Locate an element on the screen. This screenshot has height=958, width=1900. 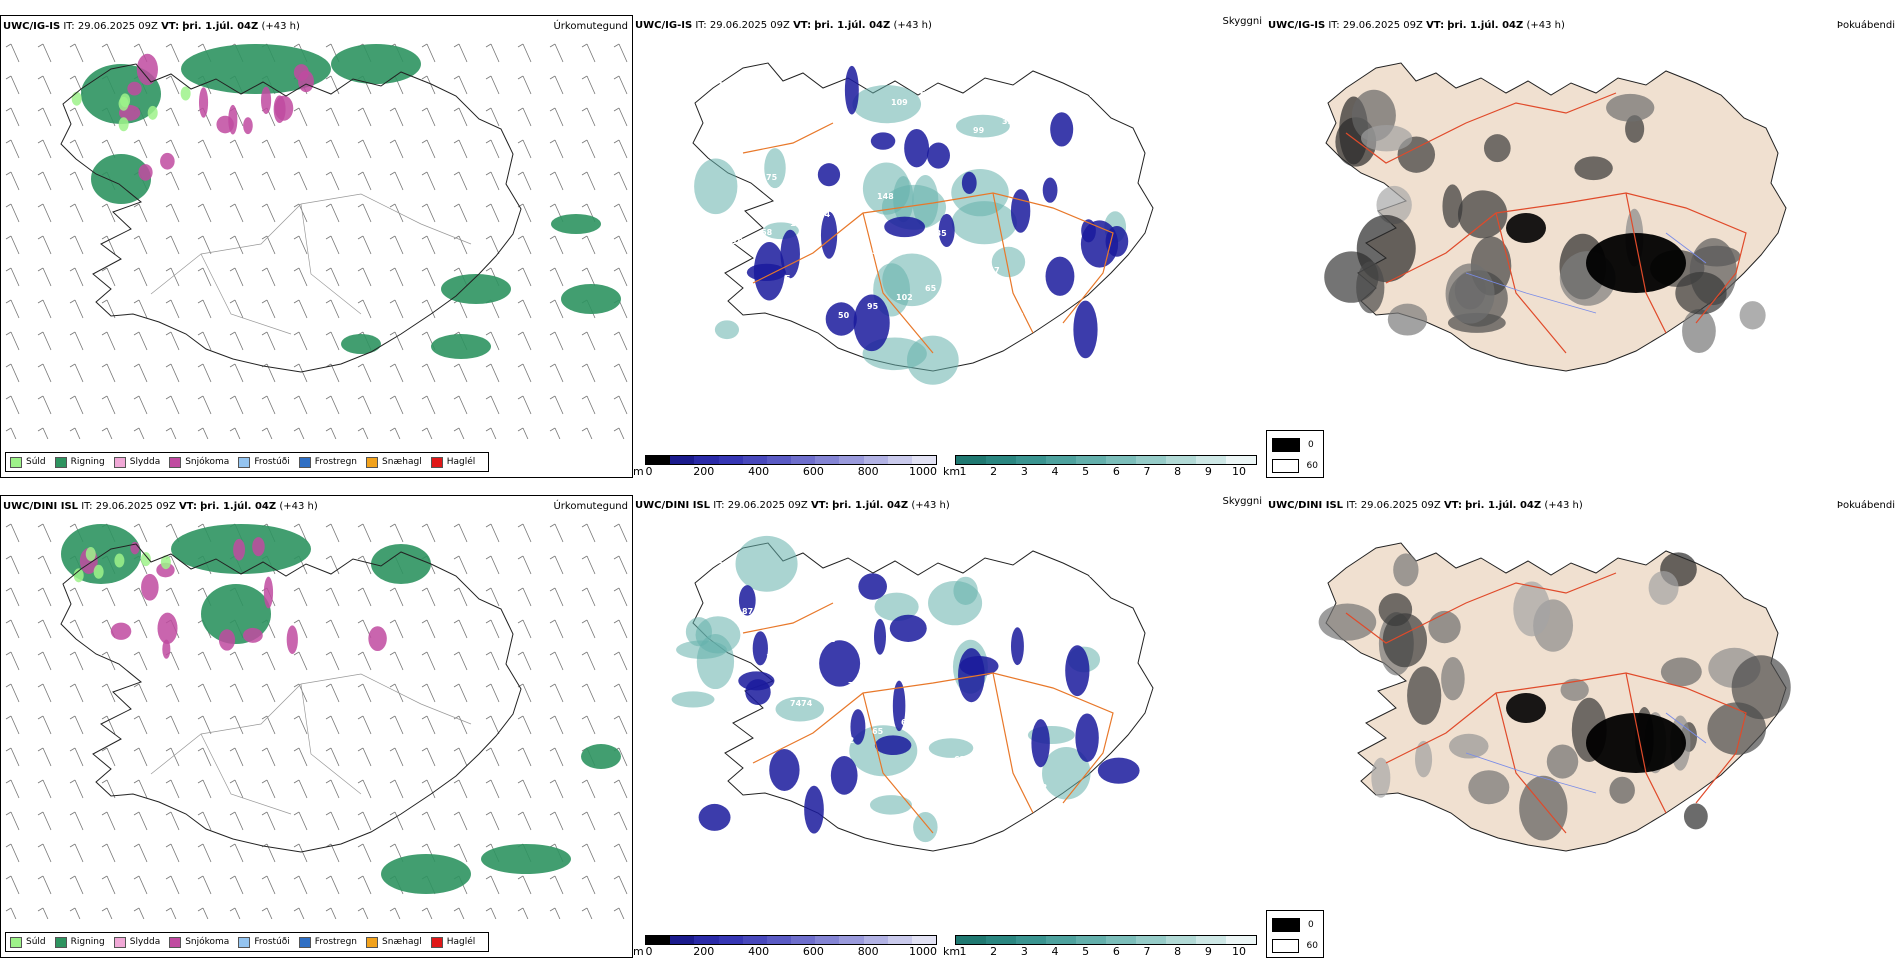
snow-area is located at coordinates (284, 108).